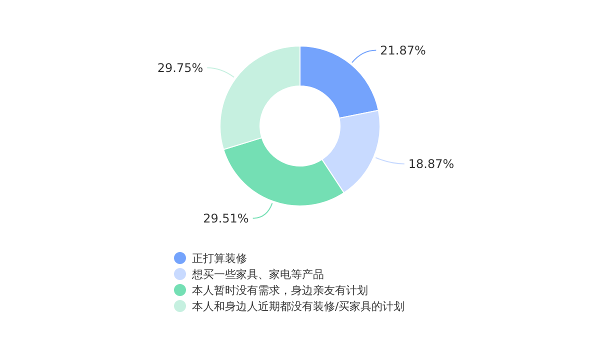  Describe the element at coordinates (298, 306) in the screenshot. I see `legend-label: 本人和身边人近期都没有装修/买家具的计划` at that location.